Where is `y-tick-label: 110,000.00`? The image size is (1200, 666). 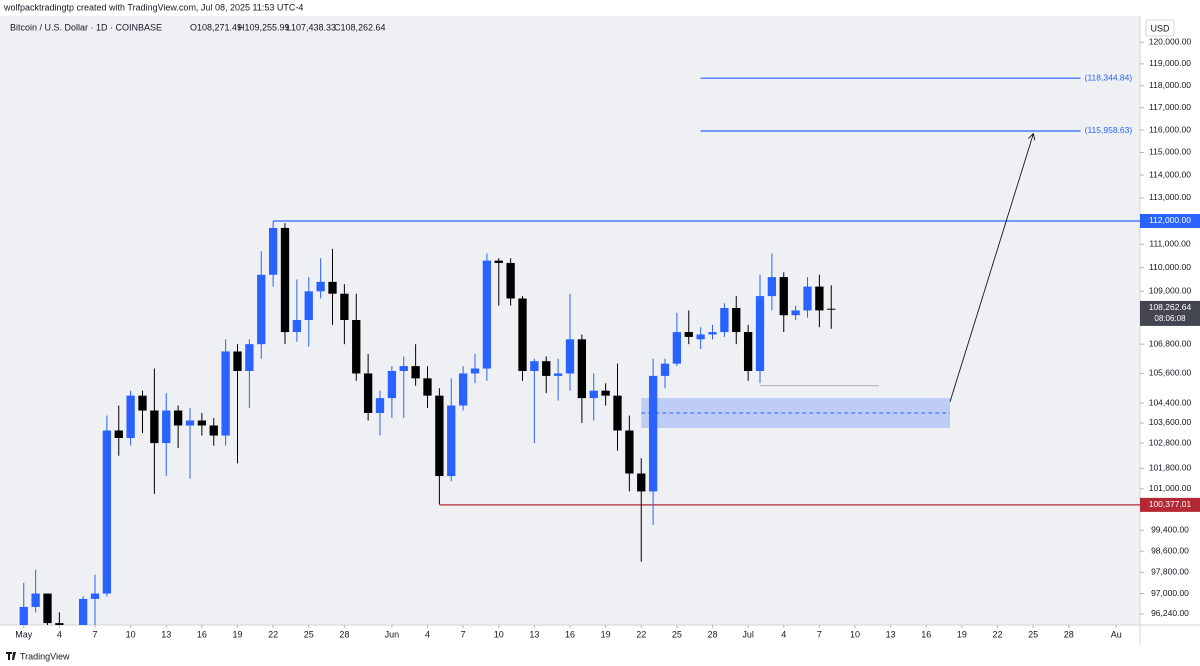 y-tick-label: 110,000.00 is located at coordinates (1170, 267).